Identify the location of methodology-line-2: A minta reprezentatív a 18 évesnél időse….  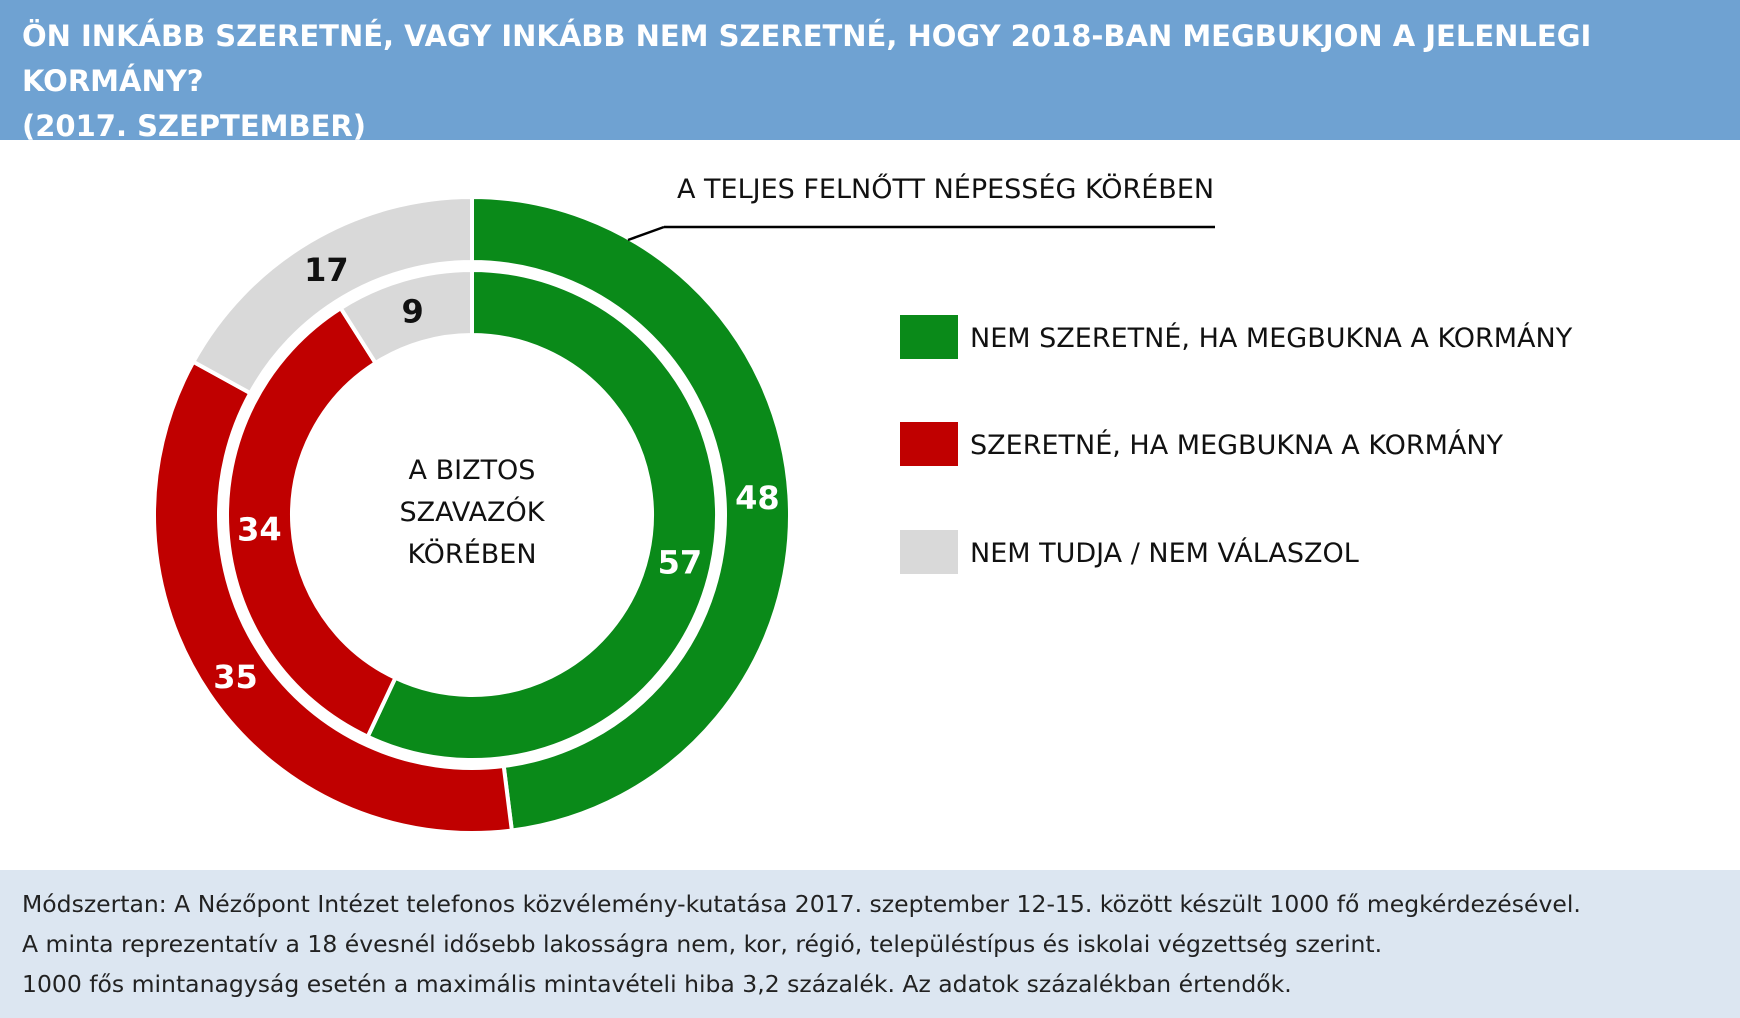
(702, 944).